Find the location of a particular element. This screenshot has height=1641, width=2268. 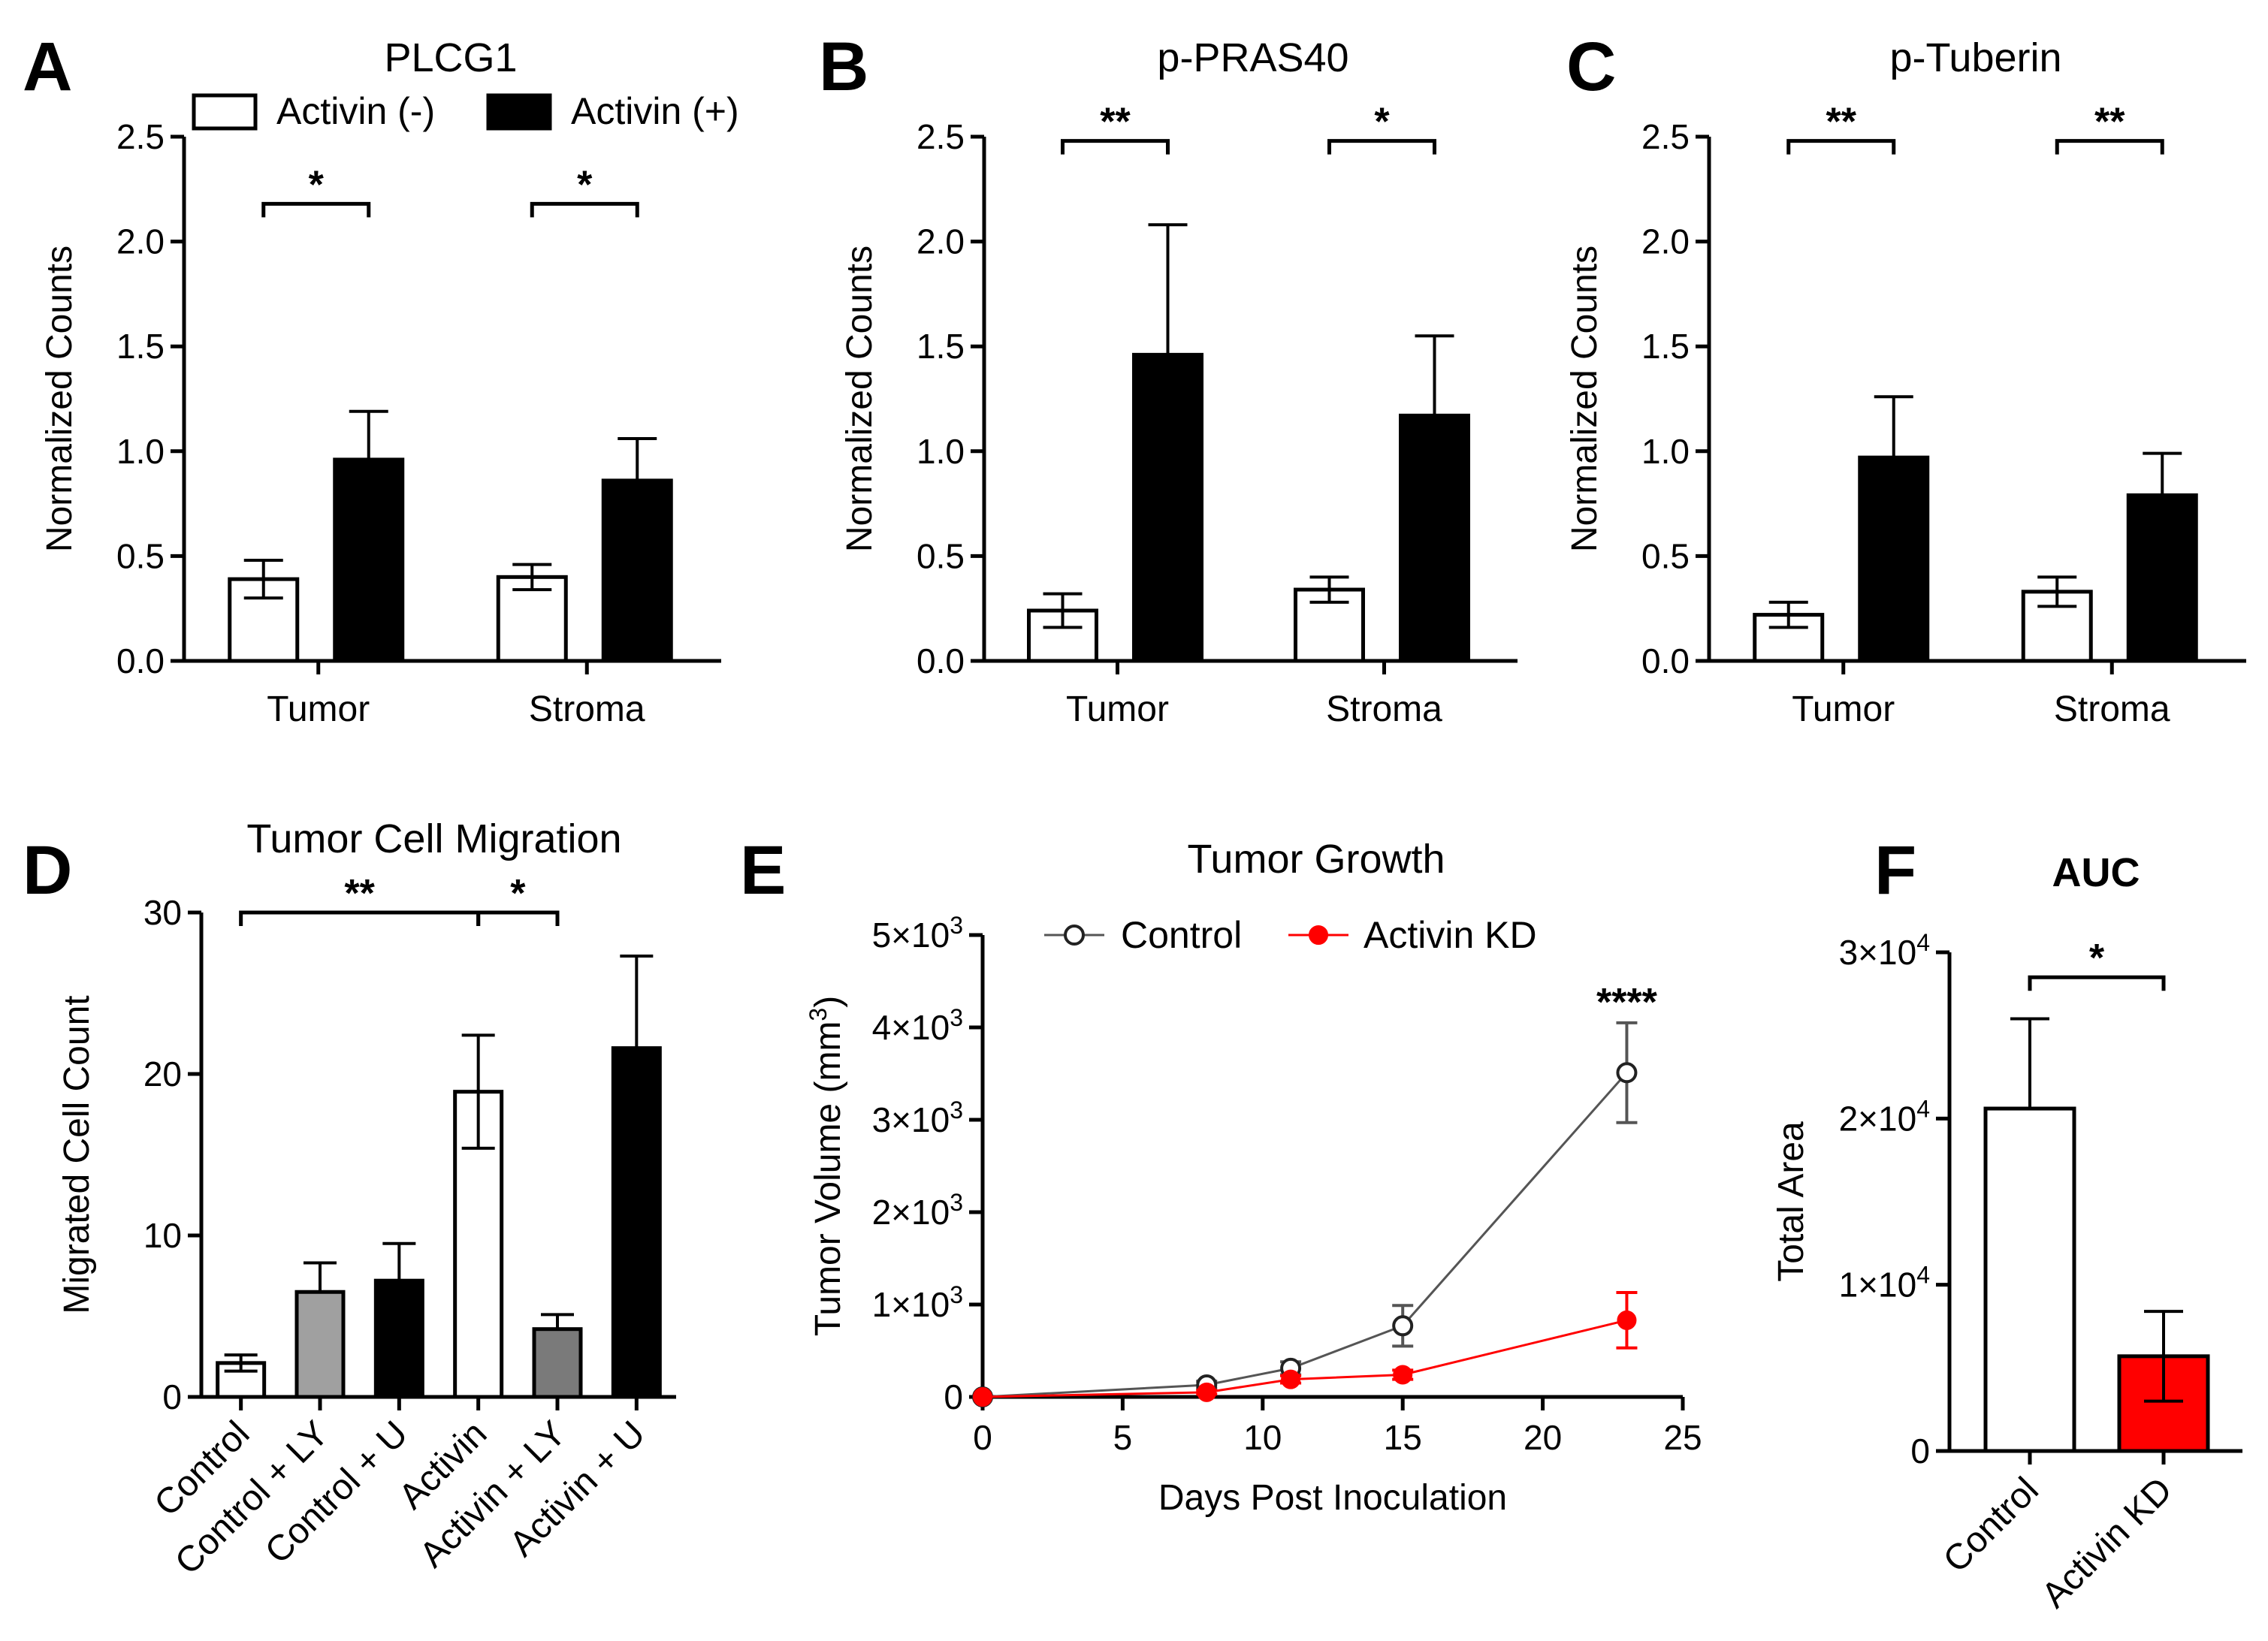

legend-label: Control is located at coordinates (1182, 935).